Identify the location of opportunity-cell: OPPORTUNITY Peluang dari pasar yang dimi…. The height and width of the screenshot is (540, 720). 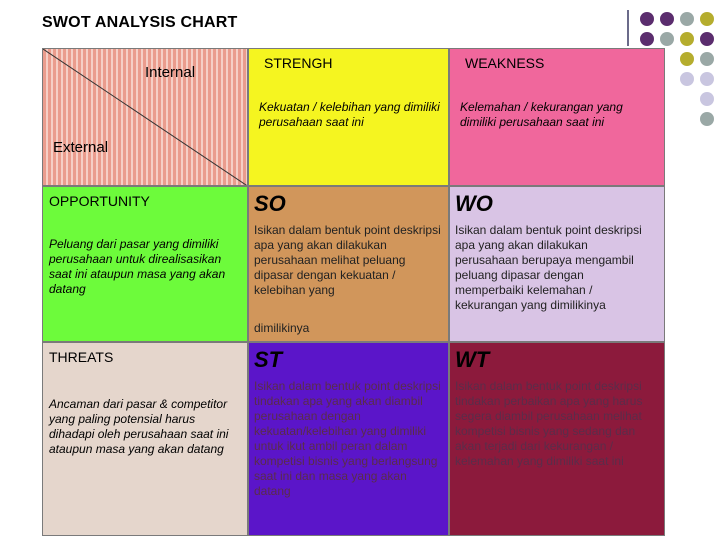
(145, 264).